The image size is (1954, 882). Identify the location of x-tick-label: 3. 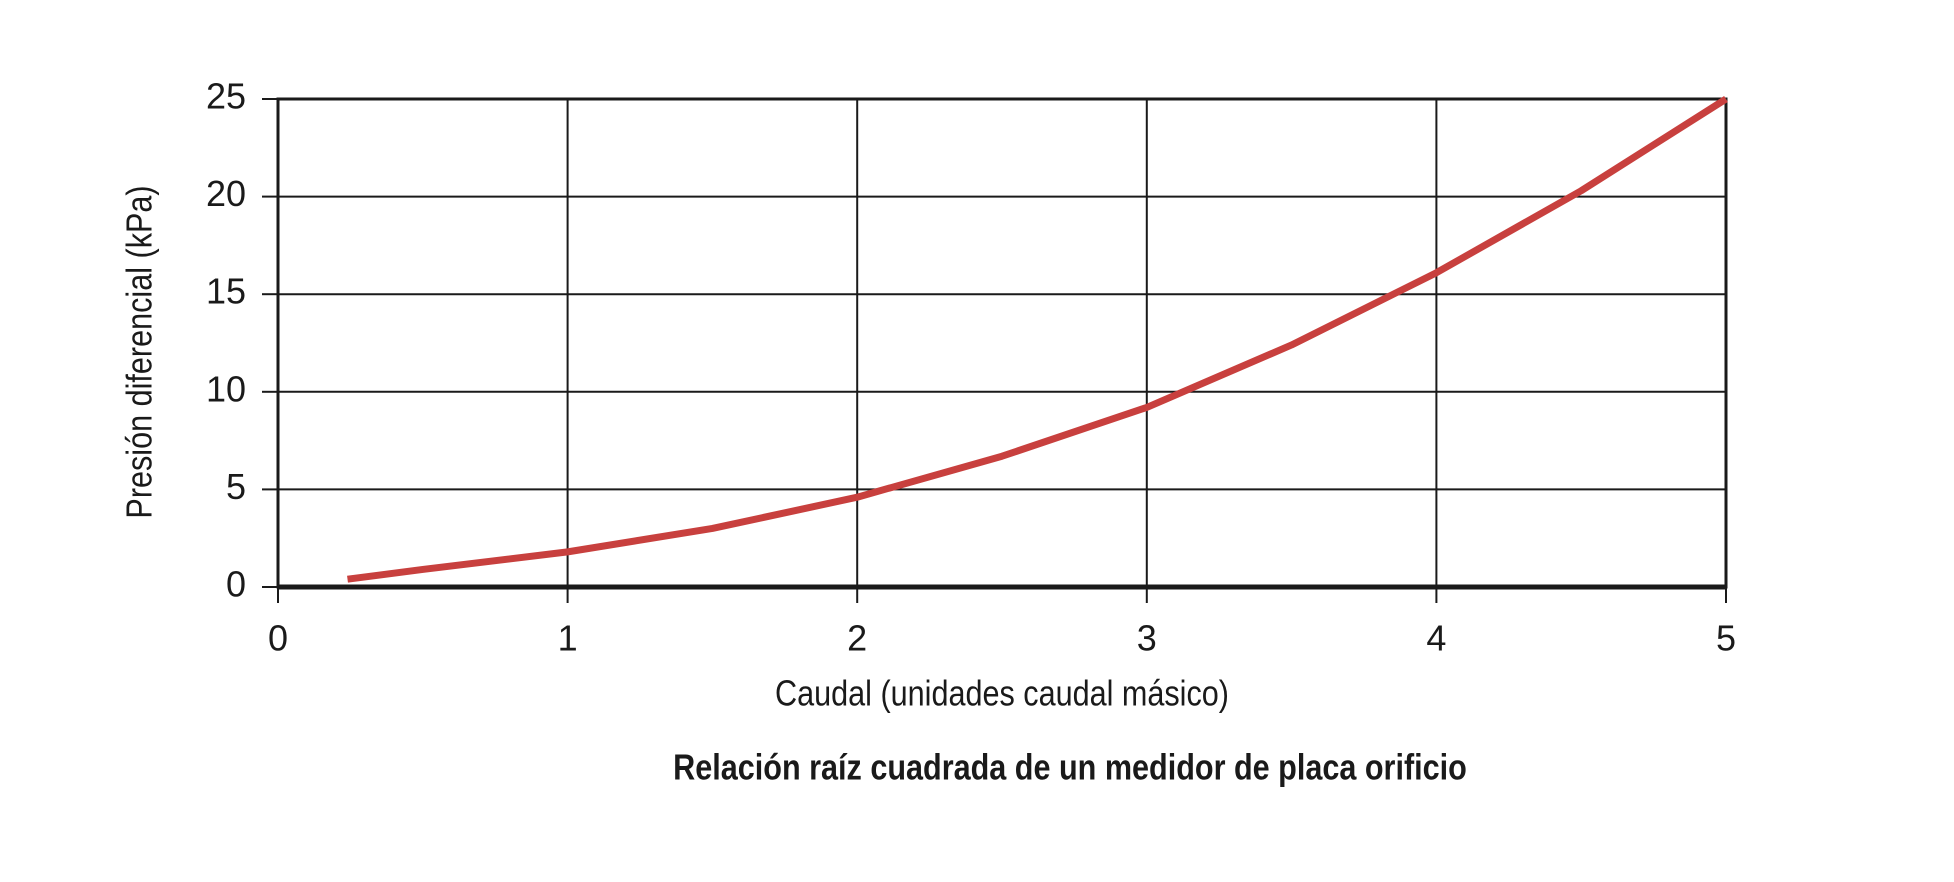
(1147, 638).